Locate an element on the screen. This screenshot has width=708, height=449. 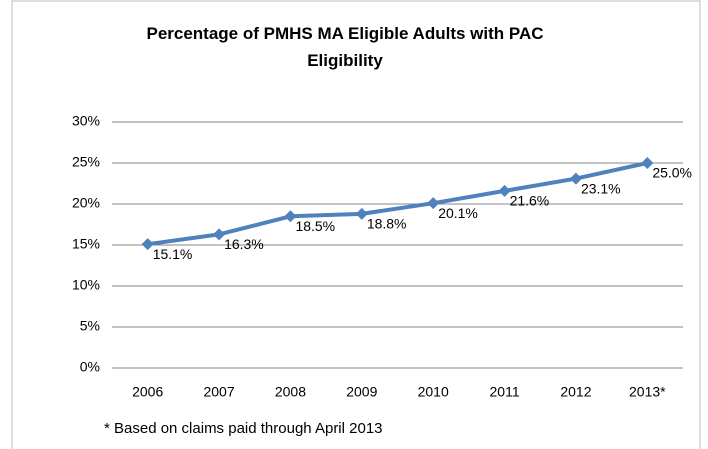
data-label: 18.8% is located at coordinates (387, 224).